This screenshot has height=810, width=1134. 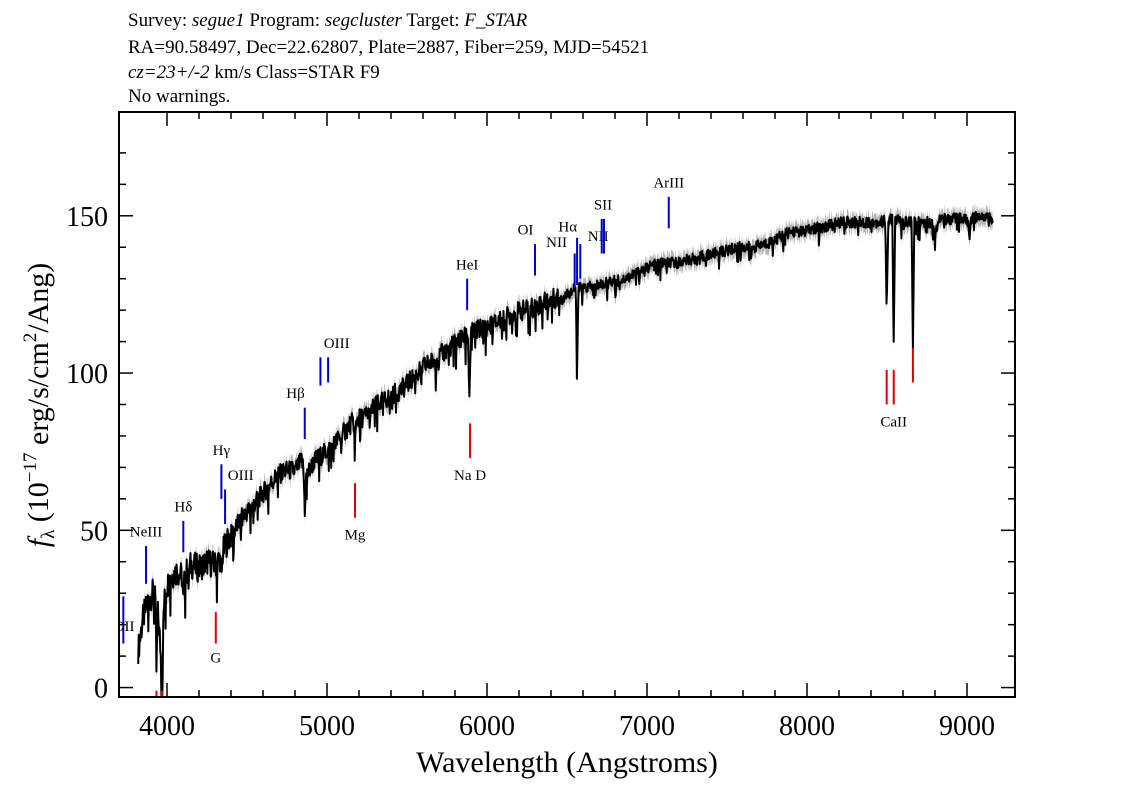 What do you see at coordinates (101, 689) in the screenshot?
I see `y-tick-label: 0` at bounding box center [101, 689].